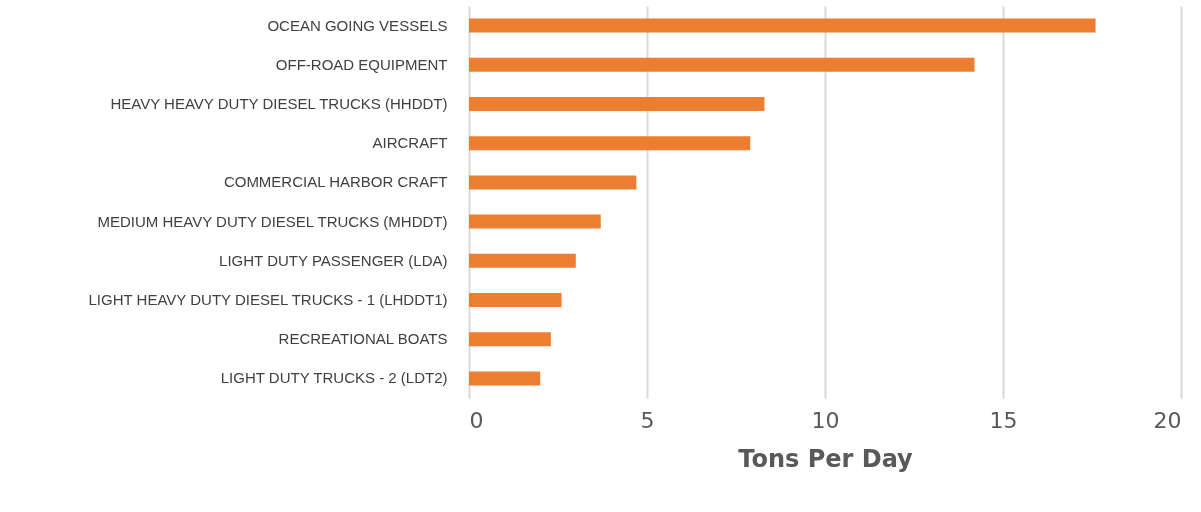 The width and height of the screenshot is (1201, 512). Describe the element at coordinates (410, 143) in the screenshot. I see `y-tick-label: AIRCRAFT` at that location.